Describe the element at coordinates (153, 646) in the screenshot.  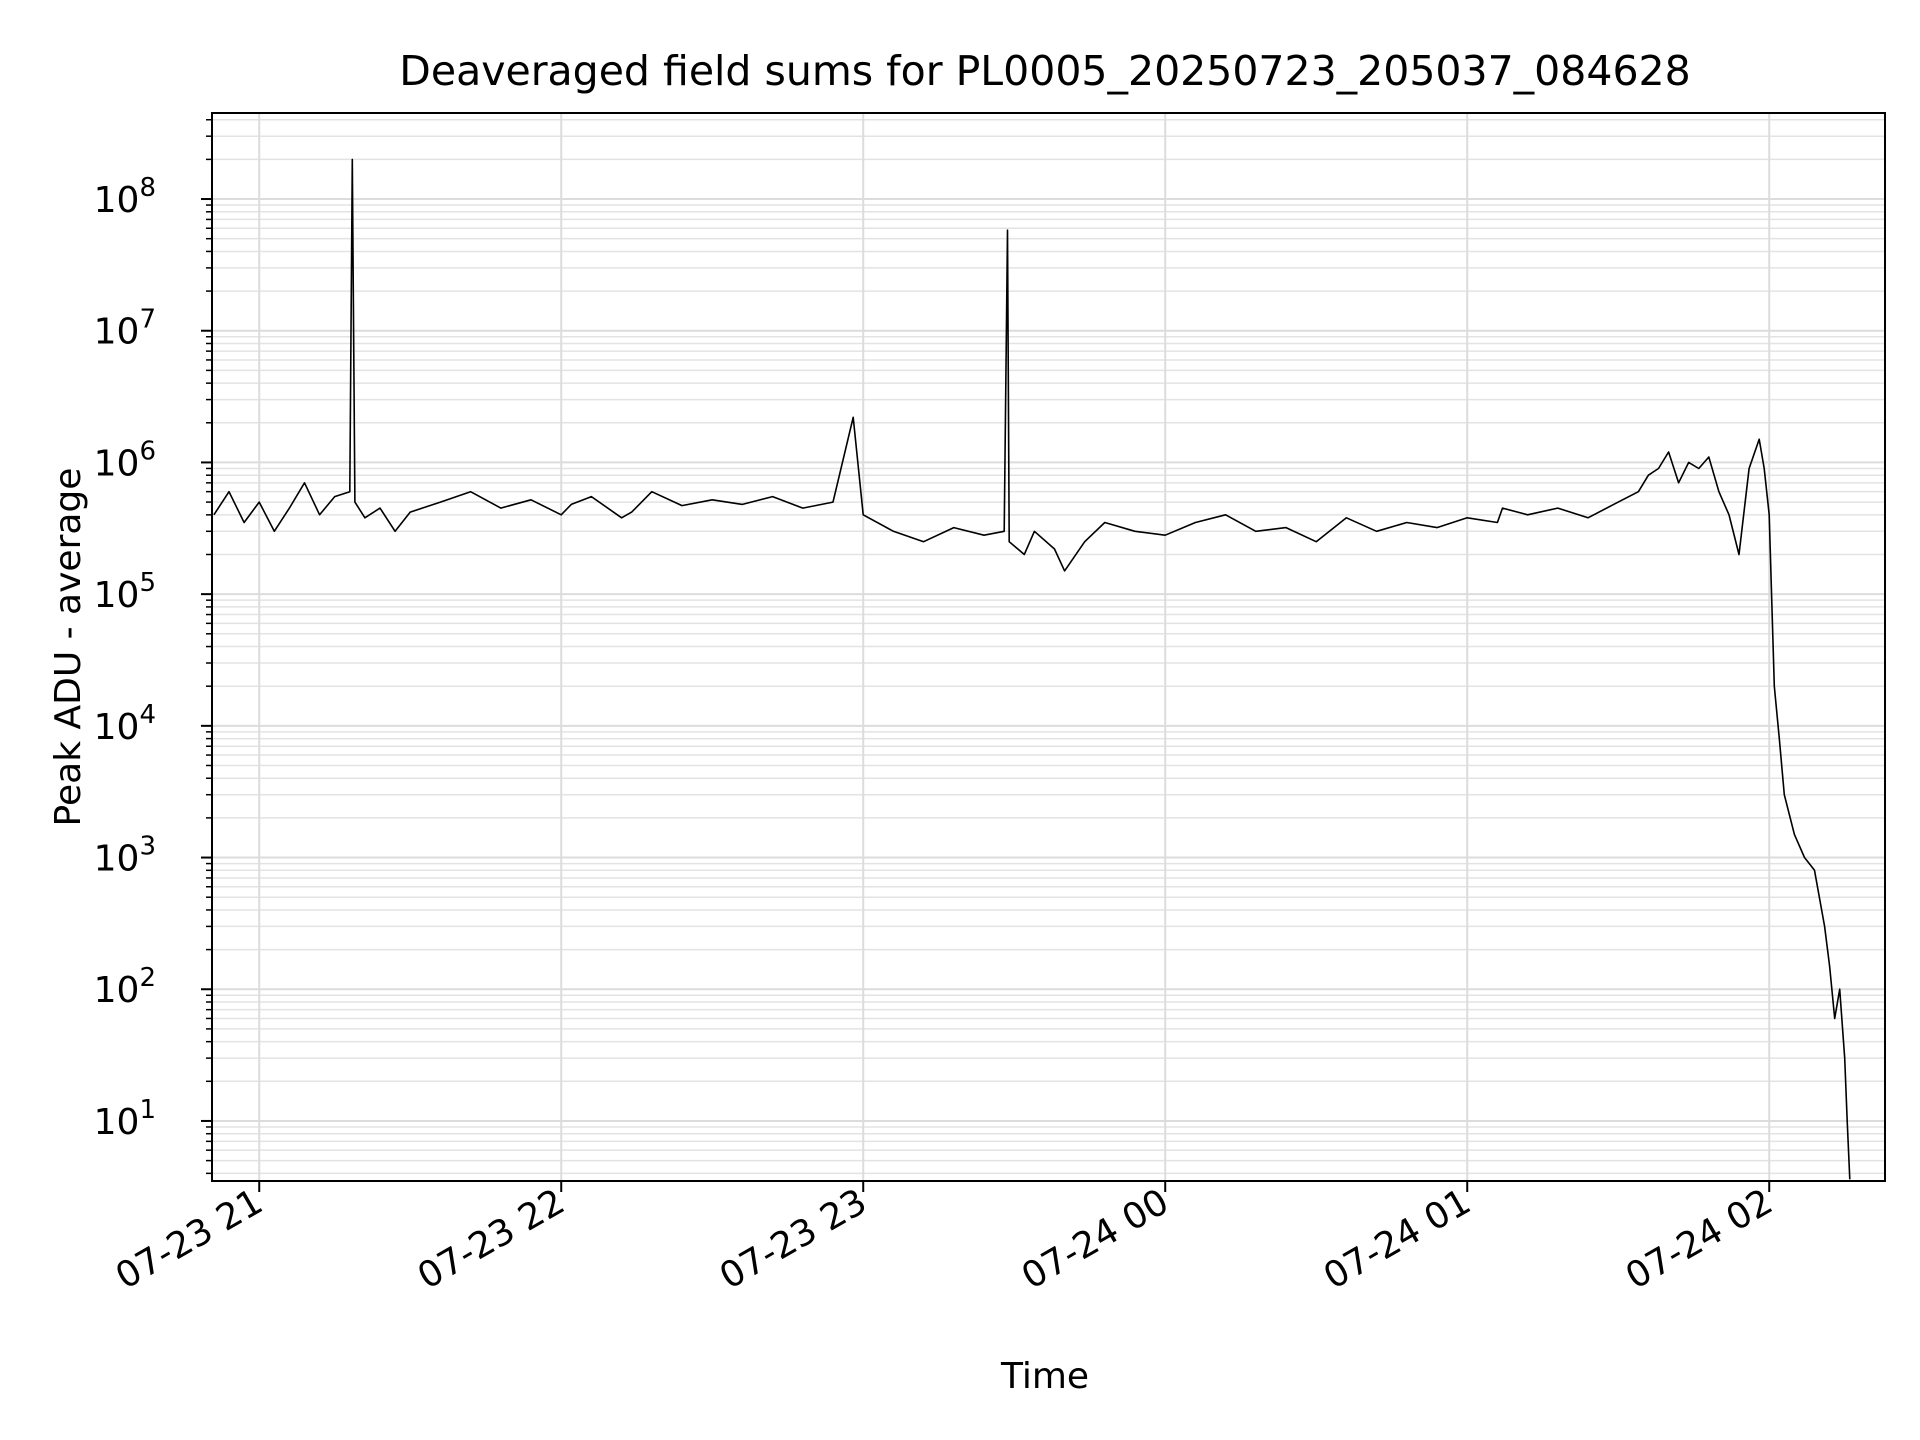
I see `y-axis: 10¹ 10² 10³ 10⁴ 10⁵ 10⁶ 10⁷ 10⁸` at that location.